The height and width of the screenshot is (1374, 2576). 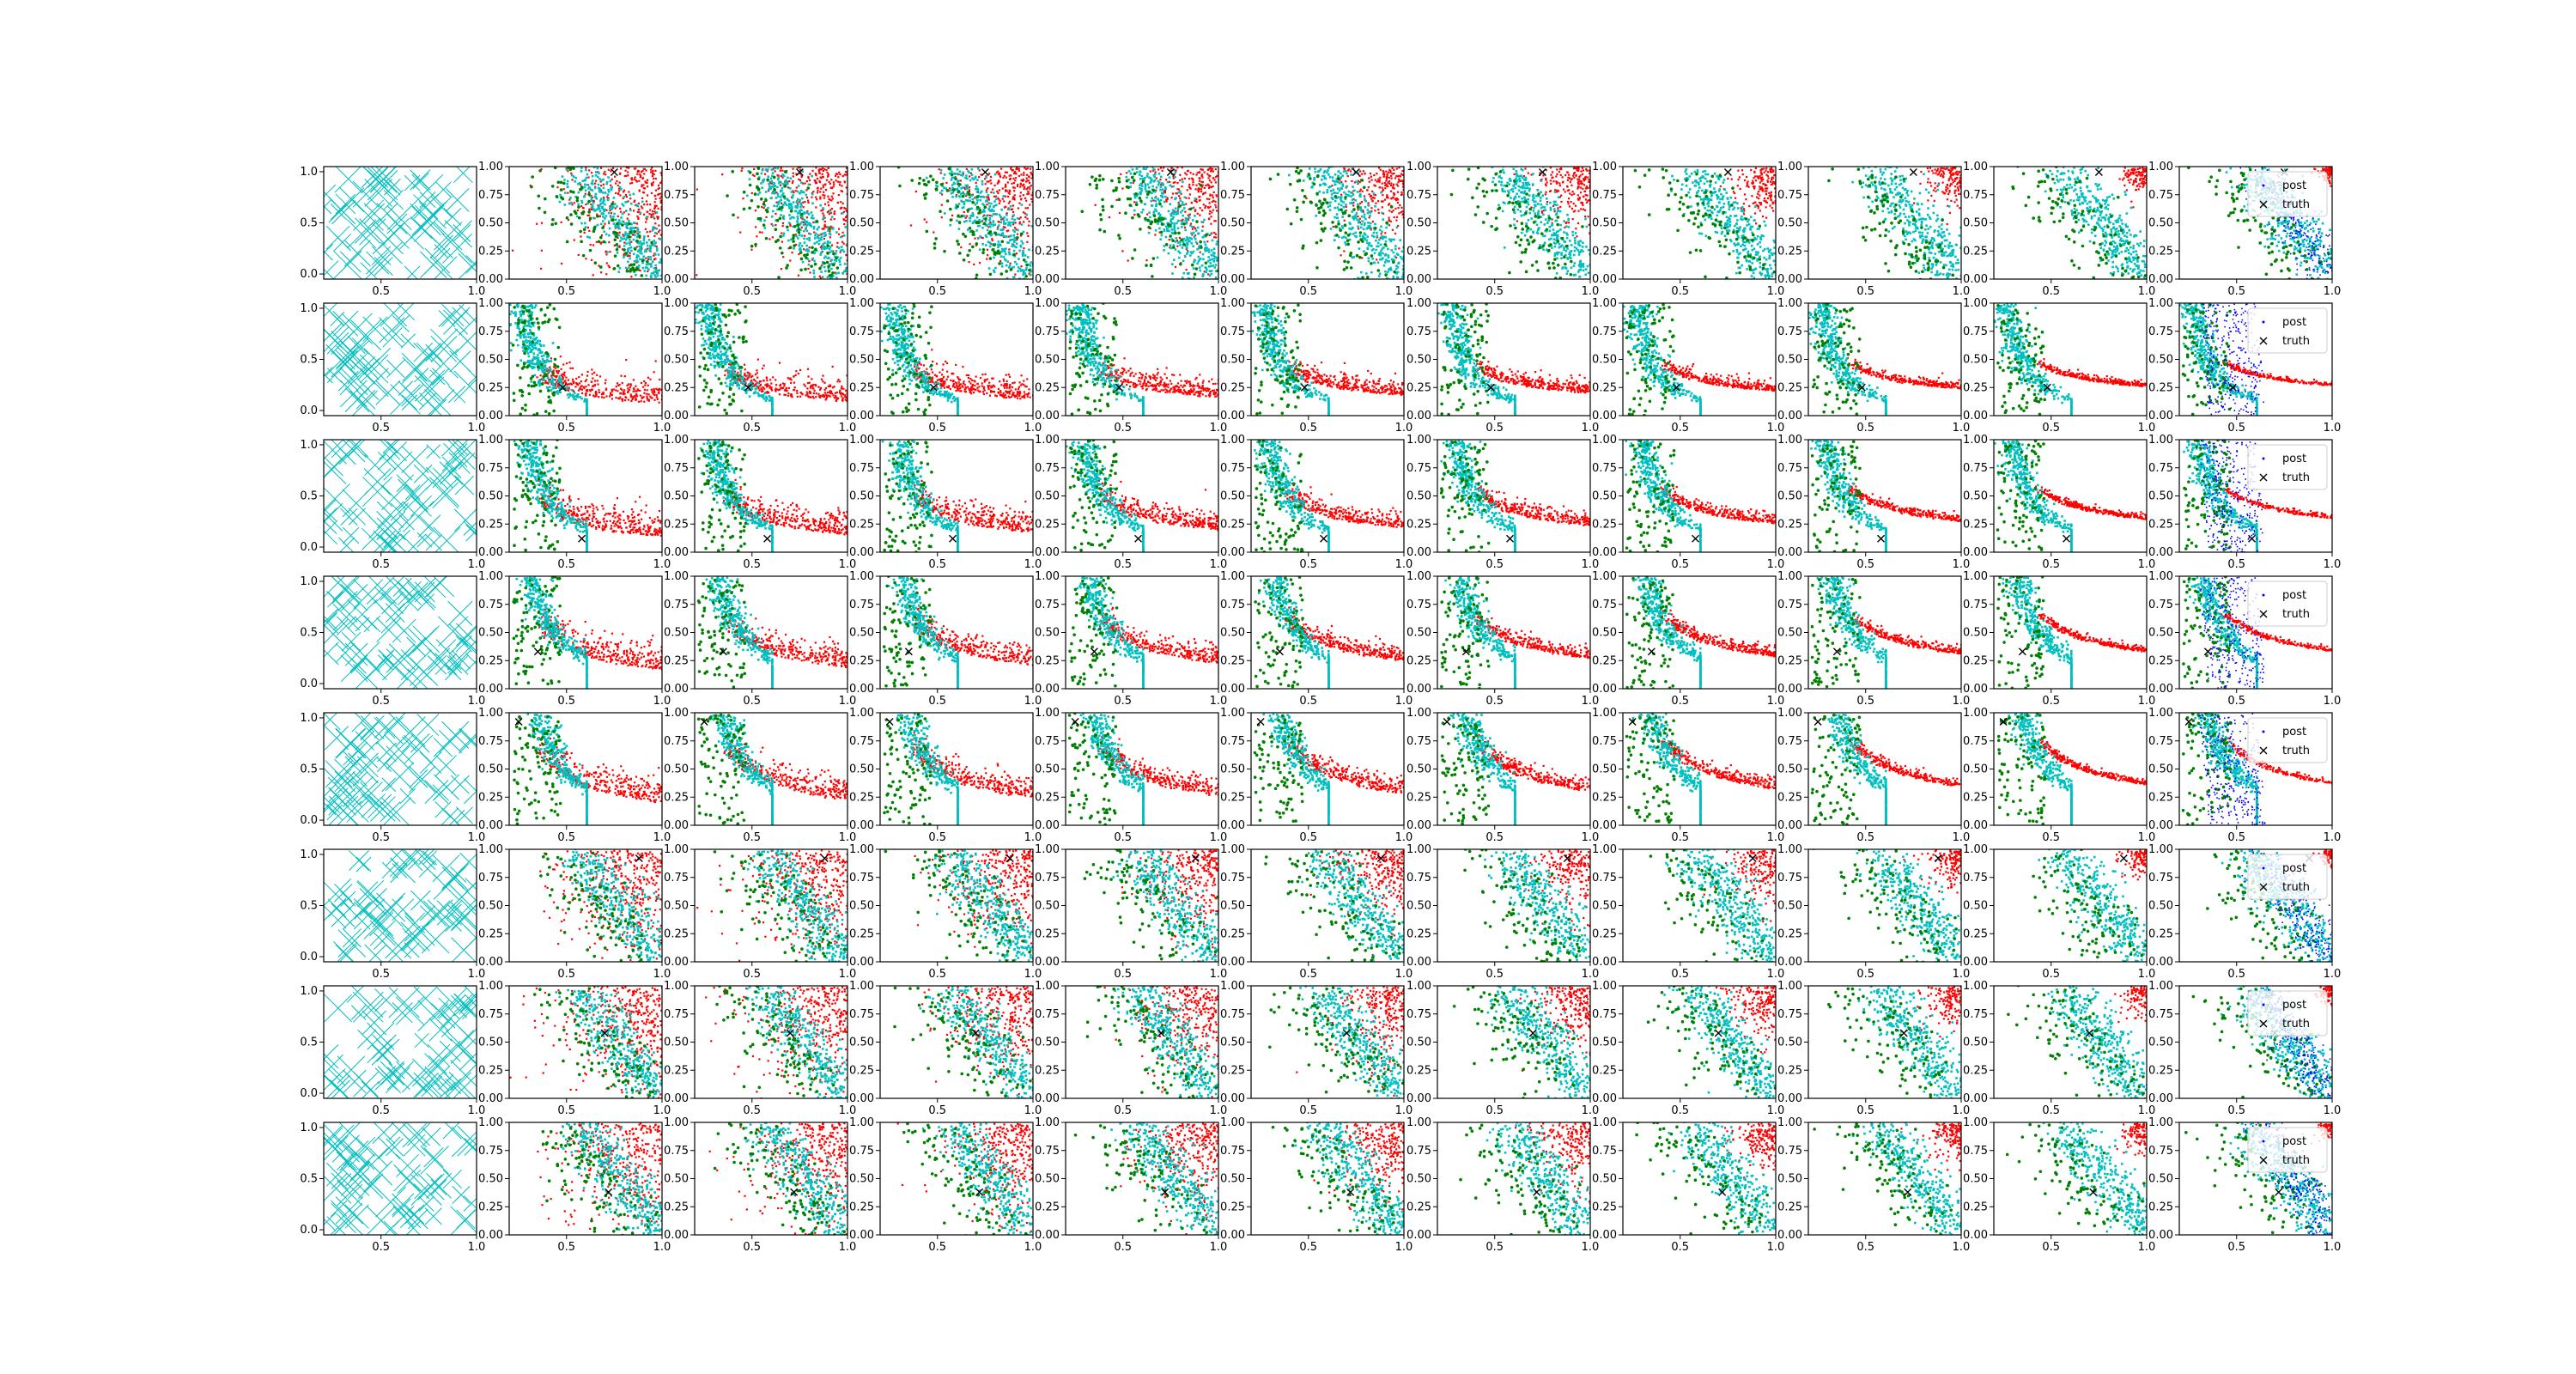 I want to click on subplot-r8-c10: 0.000.250.500.751.000.5 1.0, so click(x=2068, y=1187).